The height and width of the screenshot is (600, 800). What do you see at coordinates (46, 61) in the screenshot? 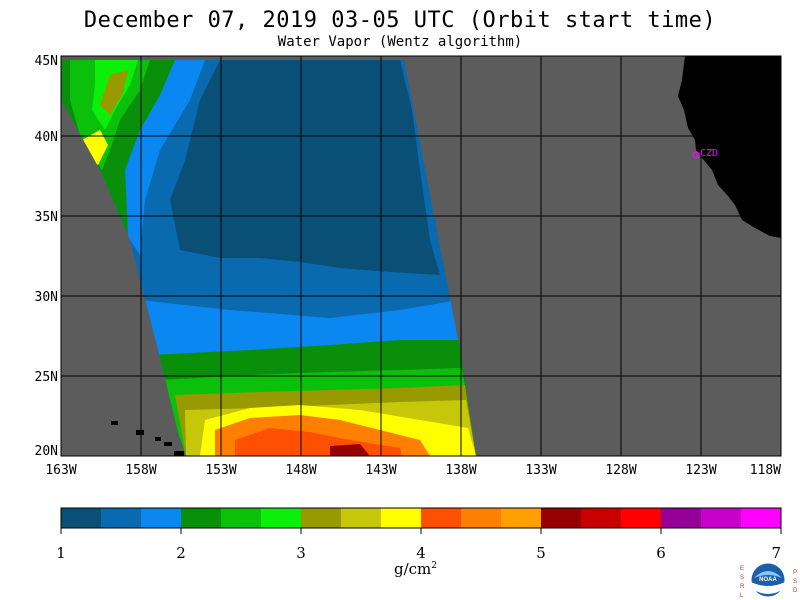
I see `lat-label-45n: 45N` at bounding box center [46, 61].